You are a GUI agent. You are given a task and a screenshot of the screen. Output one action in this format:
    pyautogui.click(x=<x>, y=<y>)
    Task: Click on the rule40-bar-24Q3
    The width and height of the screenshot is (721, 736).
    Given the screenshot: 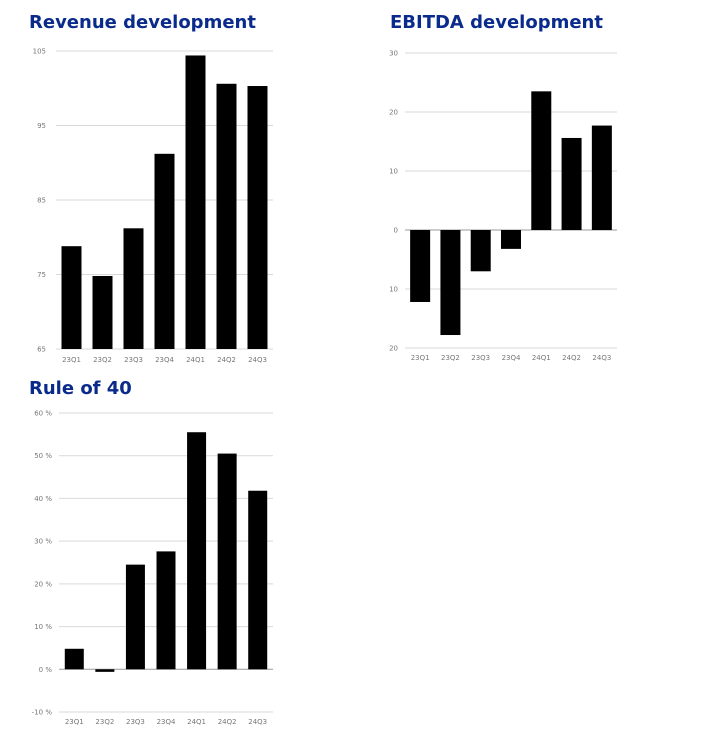 What is the action you would take?
    pyautogui.click(x=258, y=580)
    